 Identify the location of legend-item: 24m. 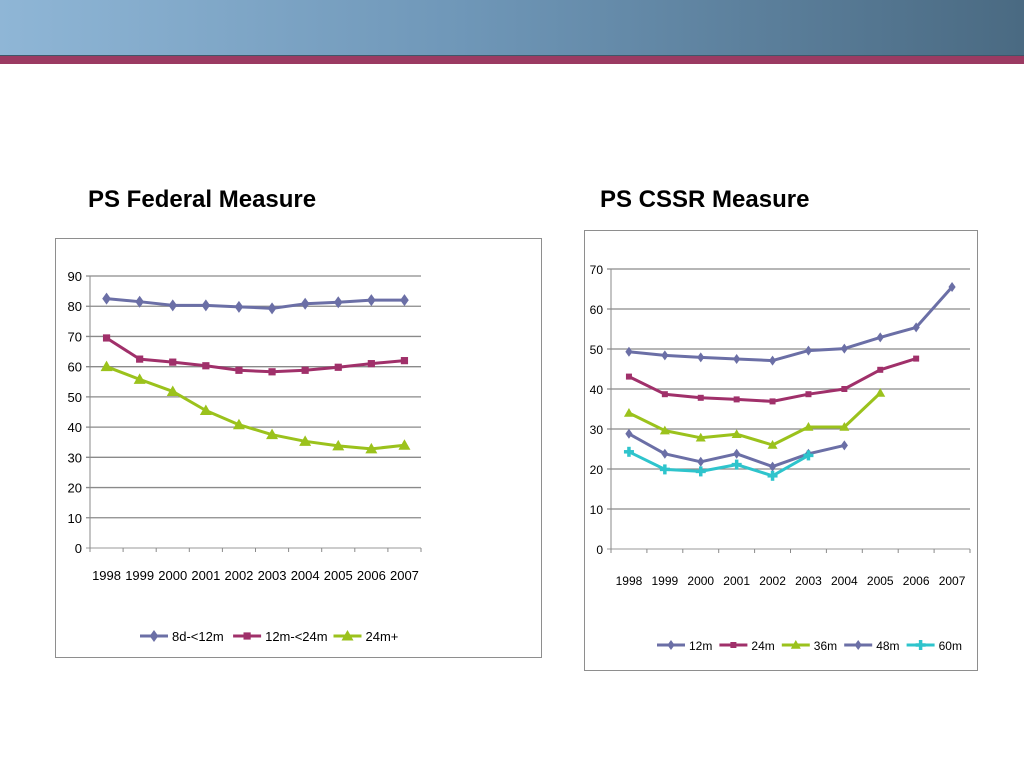
(747, 646).